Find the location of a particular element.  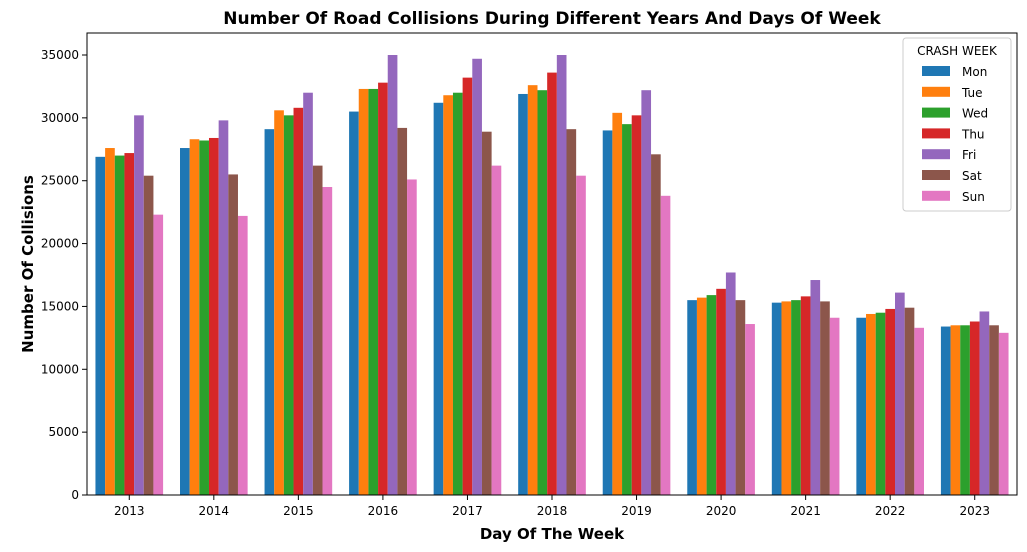

bar-sat-2014 is located at coordinates (233, 334).